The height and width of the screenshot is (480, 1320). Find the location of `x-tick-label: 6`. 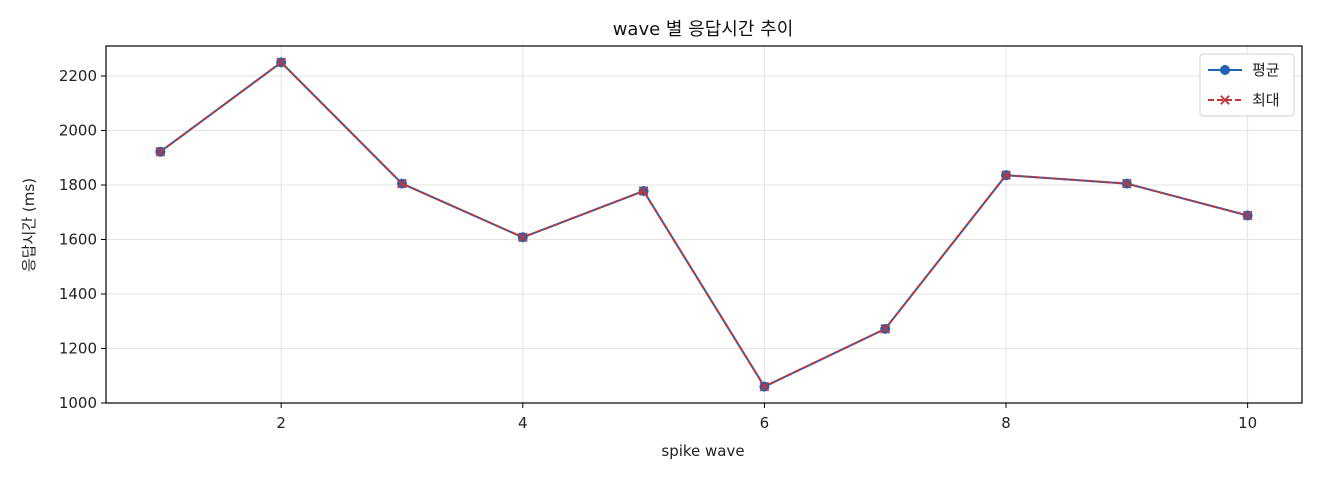

x-tick-label: 6 is located at coordinates (765, 423).